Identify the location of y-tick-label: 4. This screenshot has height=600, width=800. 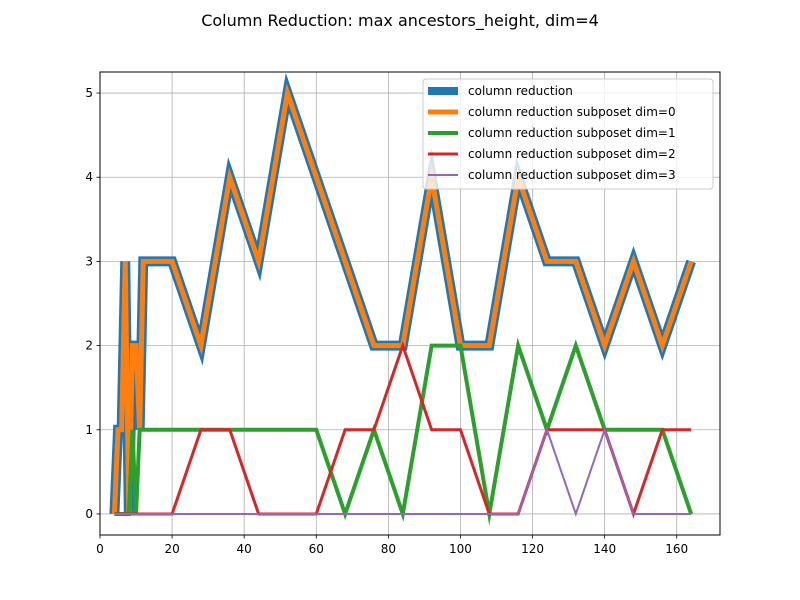
(89, 177).